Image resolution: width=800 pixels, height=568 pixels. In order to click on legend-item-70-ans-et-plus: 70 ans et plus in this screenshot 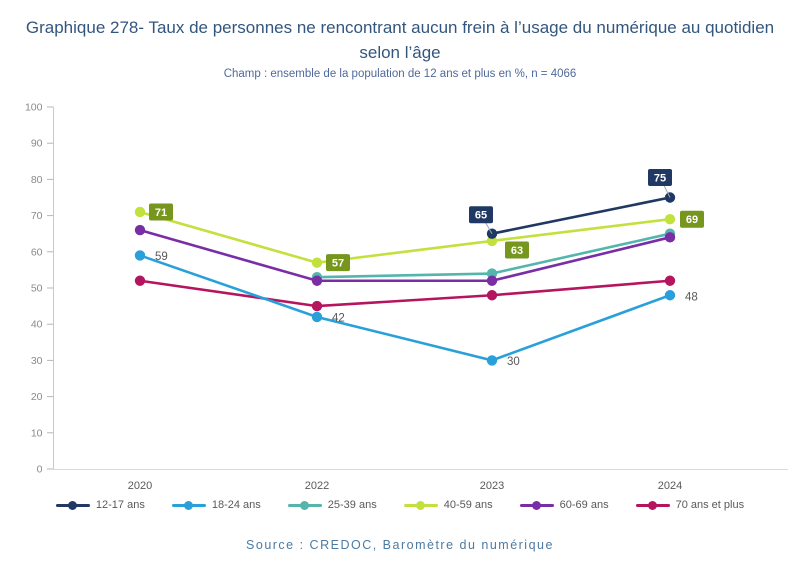, I will do `click(690, 505)`.